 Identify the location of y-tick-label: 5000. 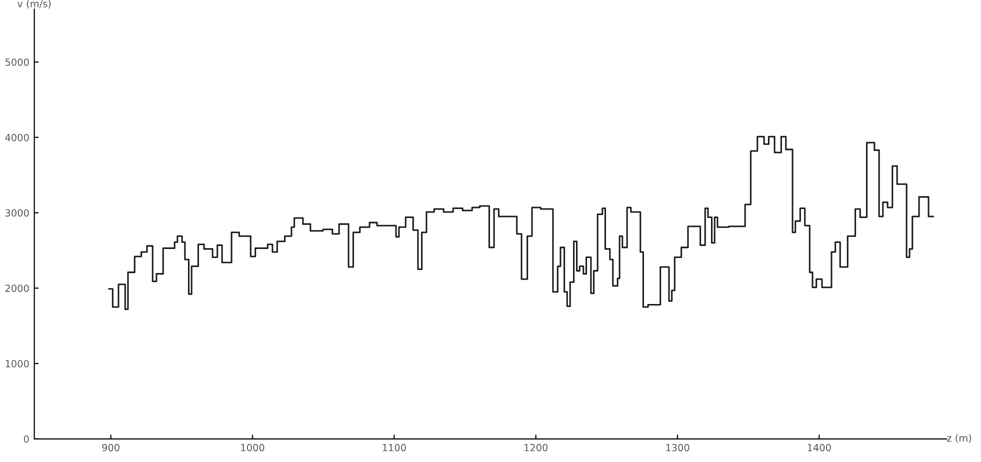
(17, 62).